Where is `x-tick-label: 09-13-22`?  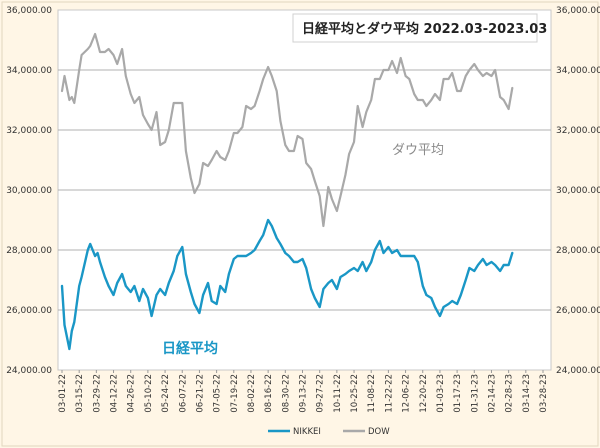 x-tick-label: 09-13-22 is located at coordinates (304, 393).